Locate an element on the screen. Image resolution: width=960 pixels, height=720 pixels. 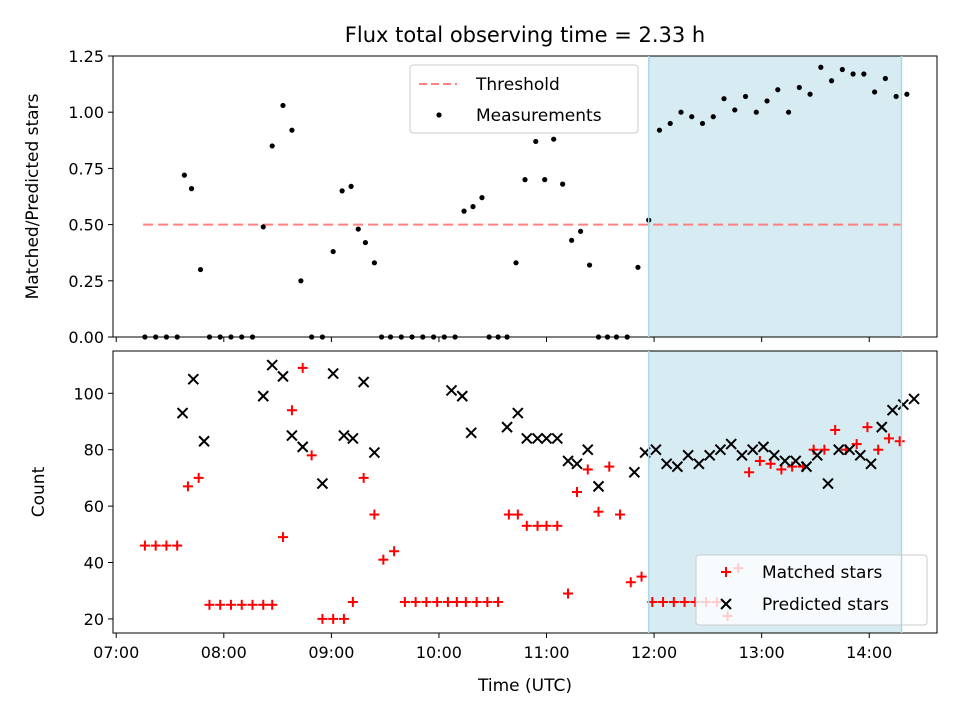
y-tick-label: 0.25 is located at coordinates (86, 281).